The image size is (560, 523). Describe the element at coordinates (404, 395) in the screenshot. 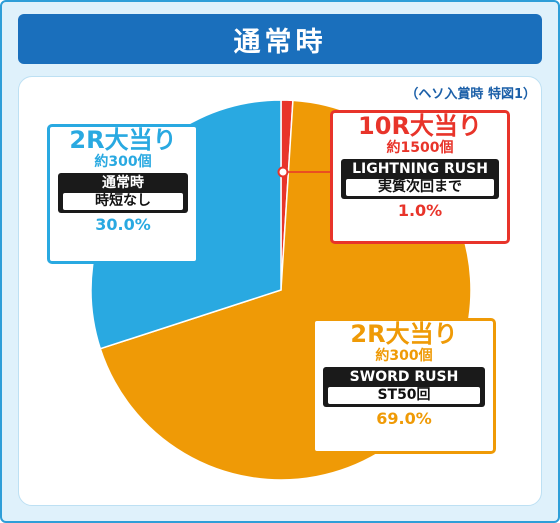

I see `mode-detail: ST50回` at that location.